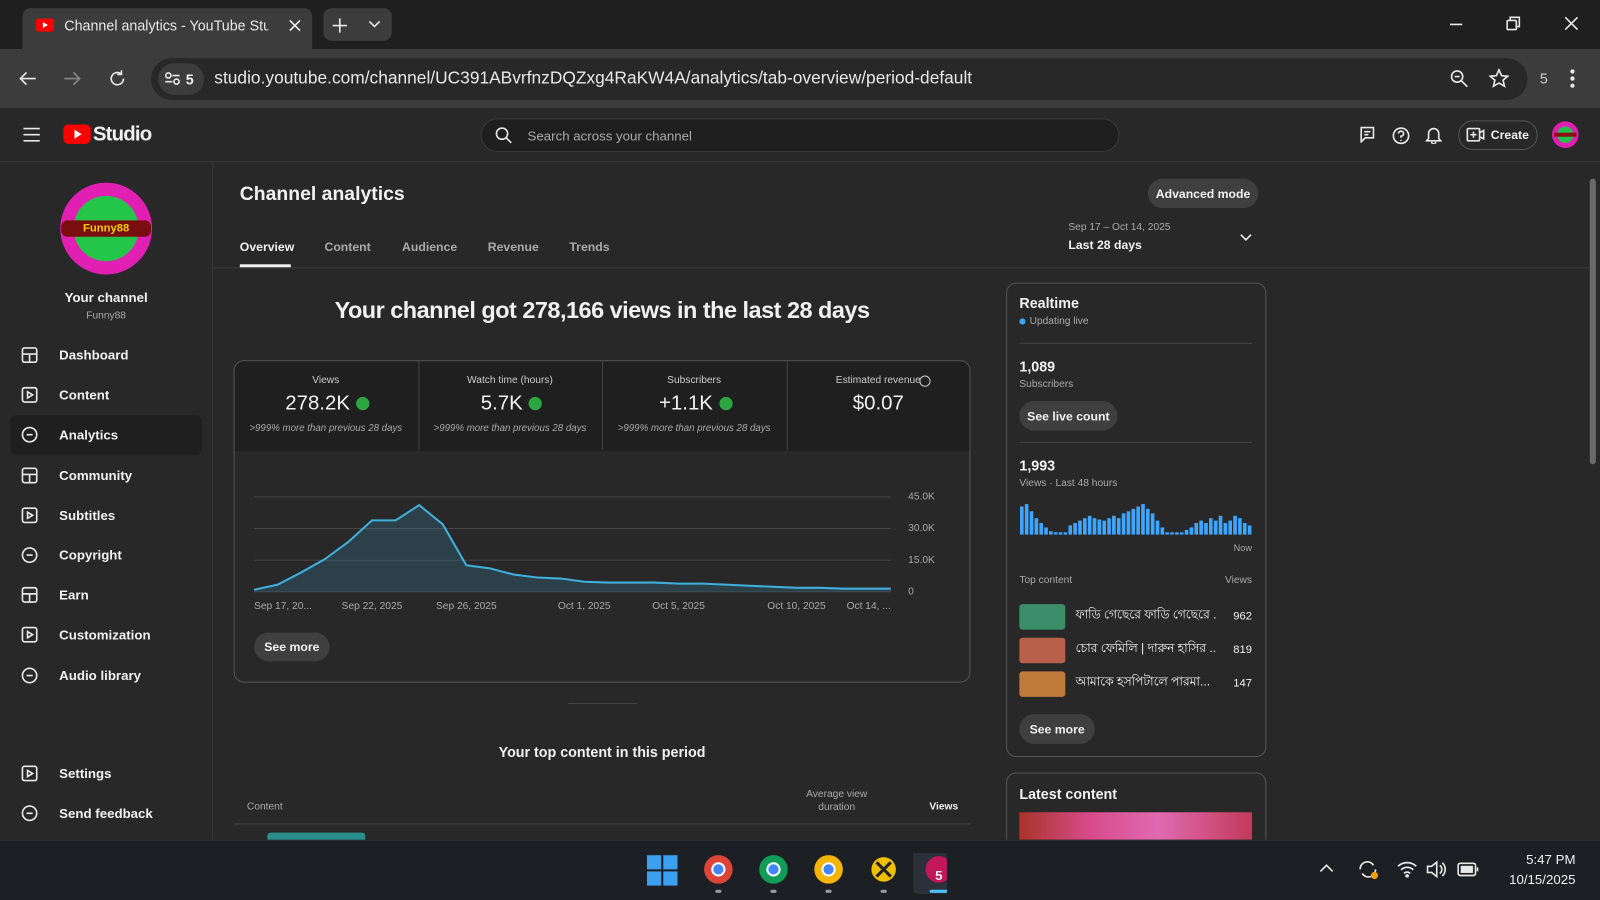 This screenshot has width=1600, height=900. Describe the element at coordinates (839, 79) in the screenshot. I see `omnibox` at that location.